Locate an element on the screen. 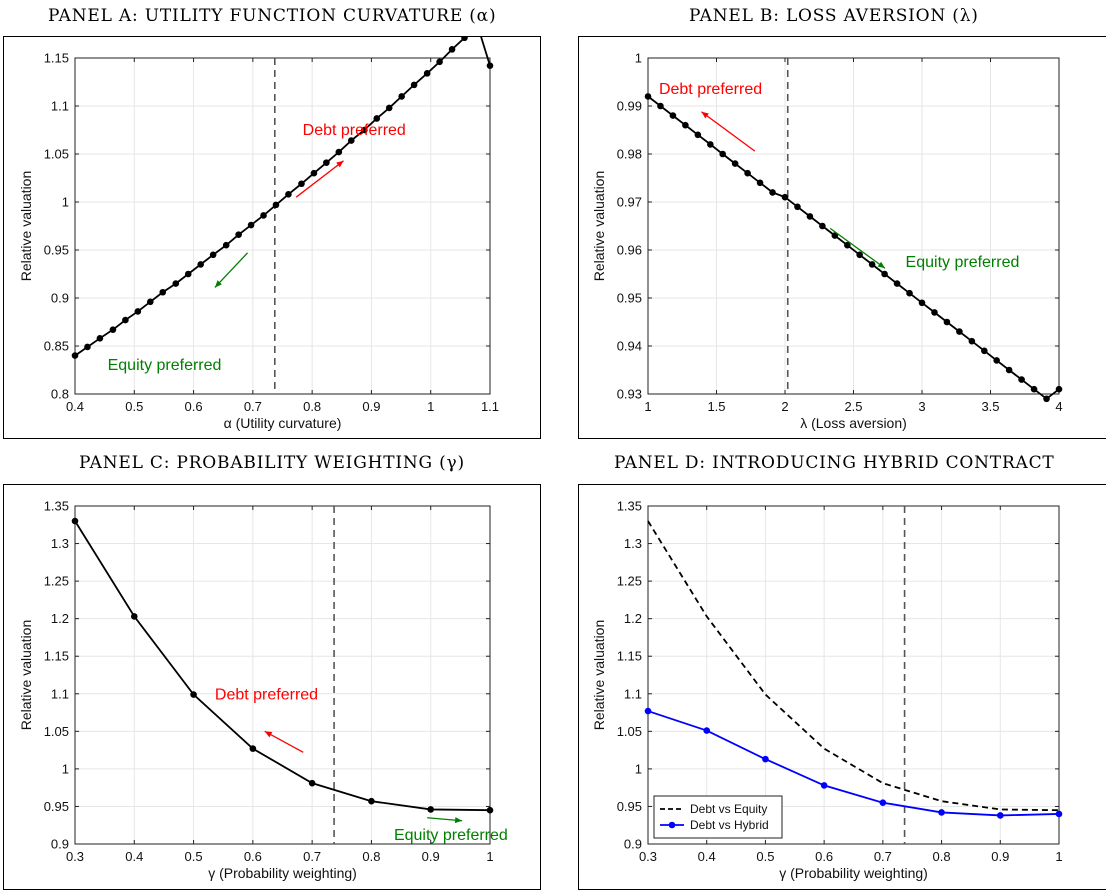  y-tick-label: 0.93 is located at coordinates (629, 394).